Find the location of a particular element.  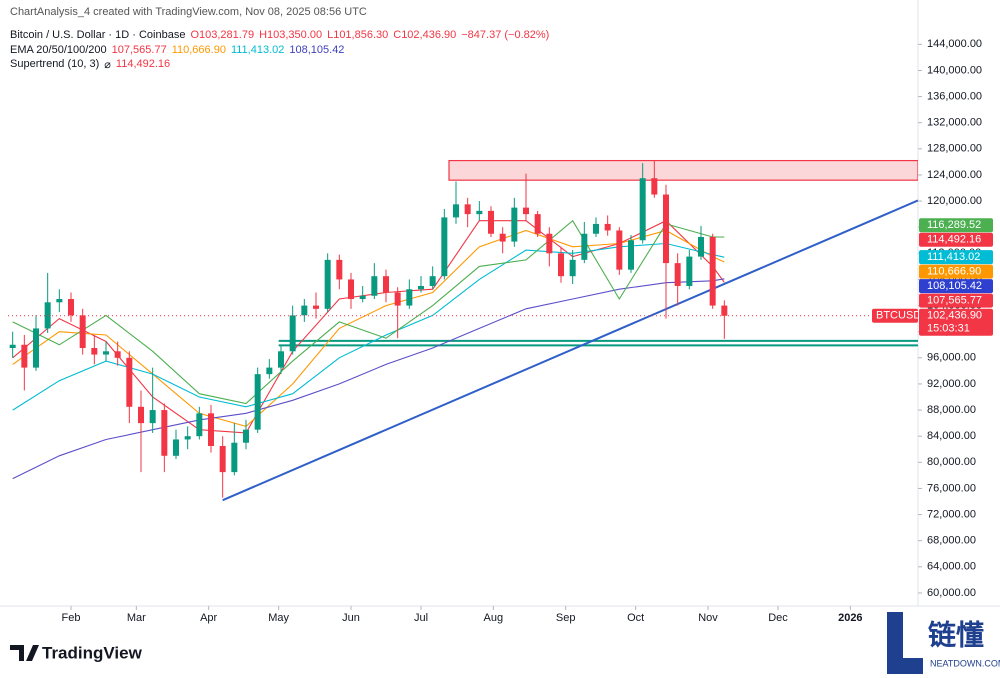

ohlc-value: C102,436.90 is located at coordinates (425, 35).